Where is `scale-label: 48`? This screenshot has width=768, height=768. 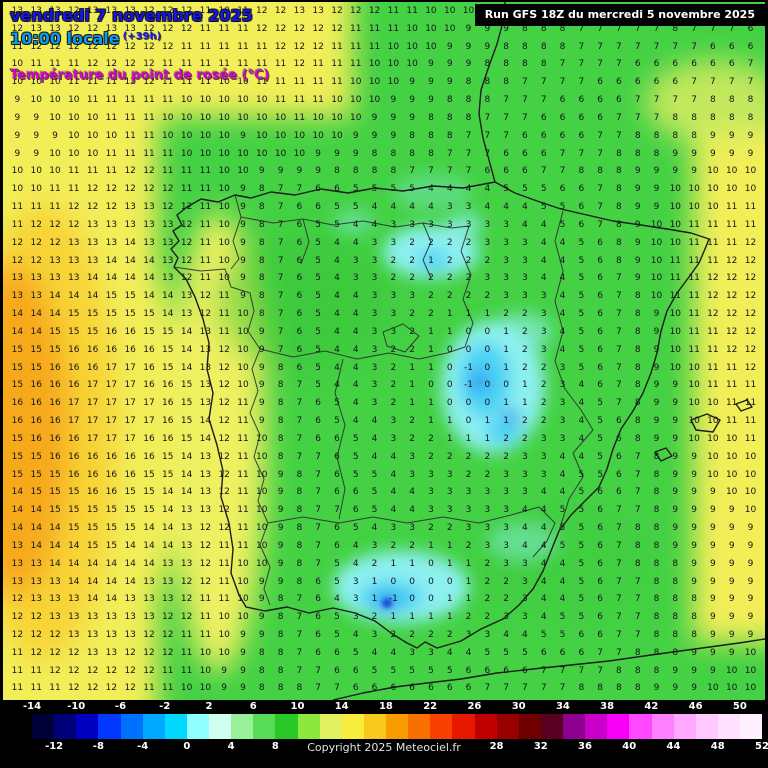
scale-label: 48 is located at coordinates (717, 746).